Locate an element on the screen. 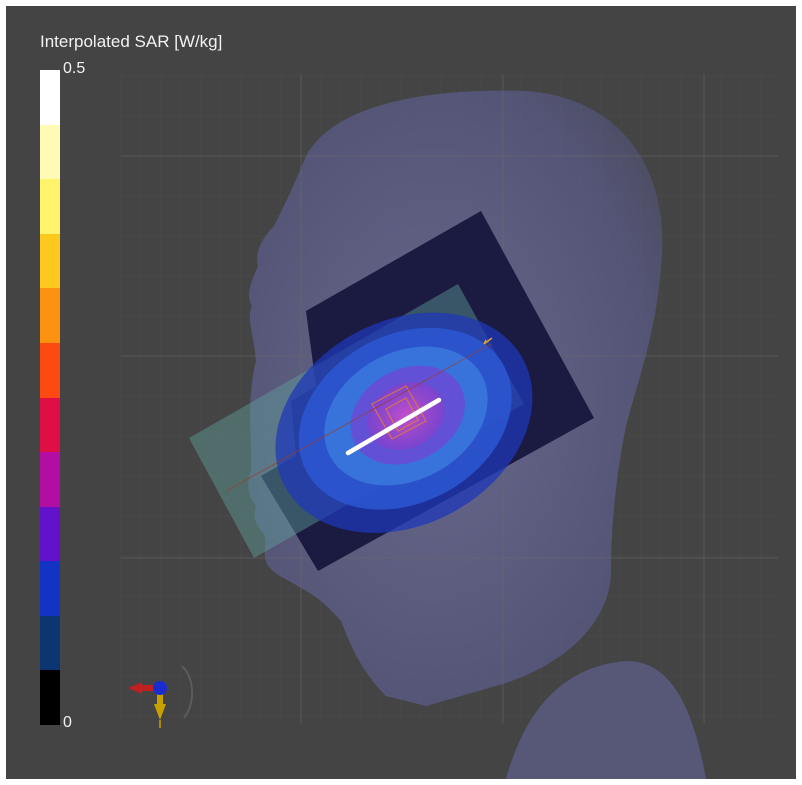  x-axis-arrow is located at coordinates (135, 688).